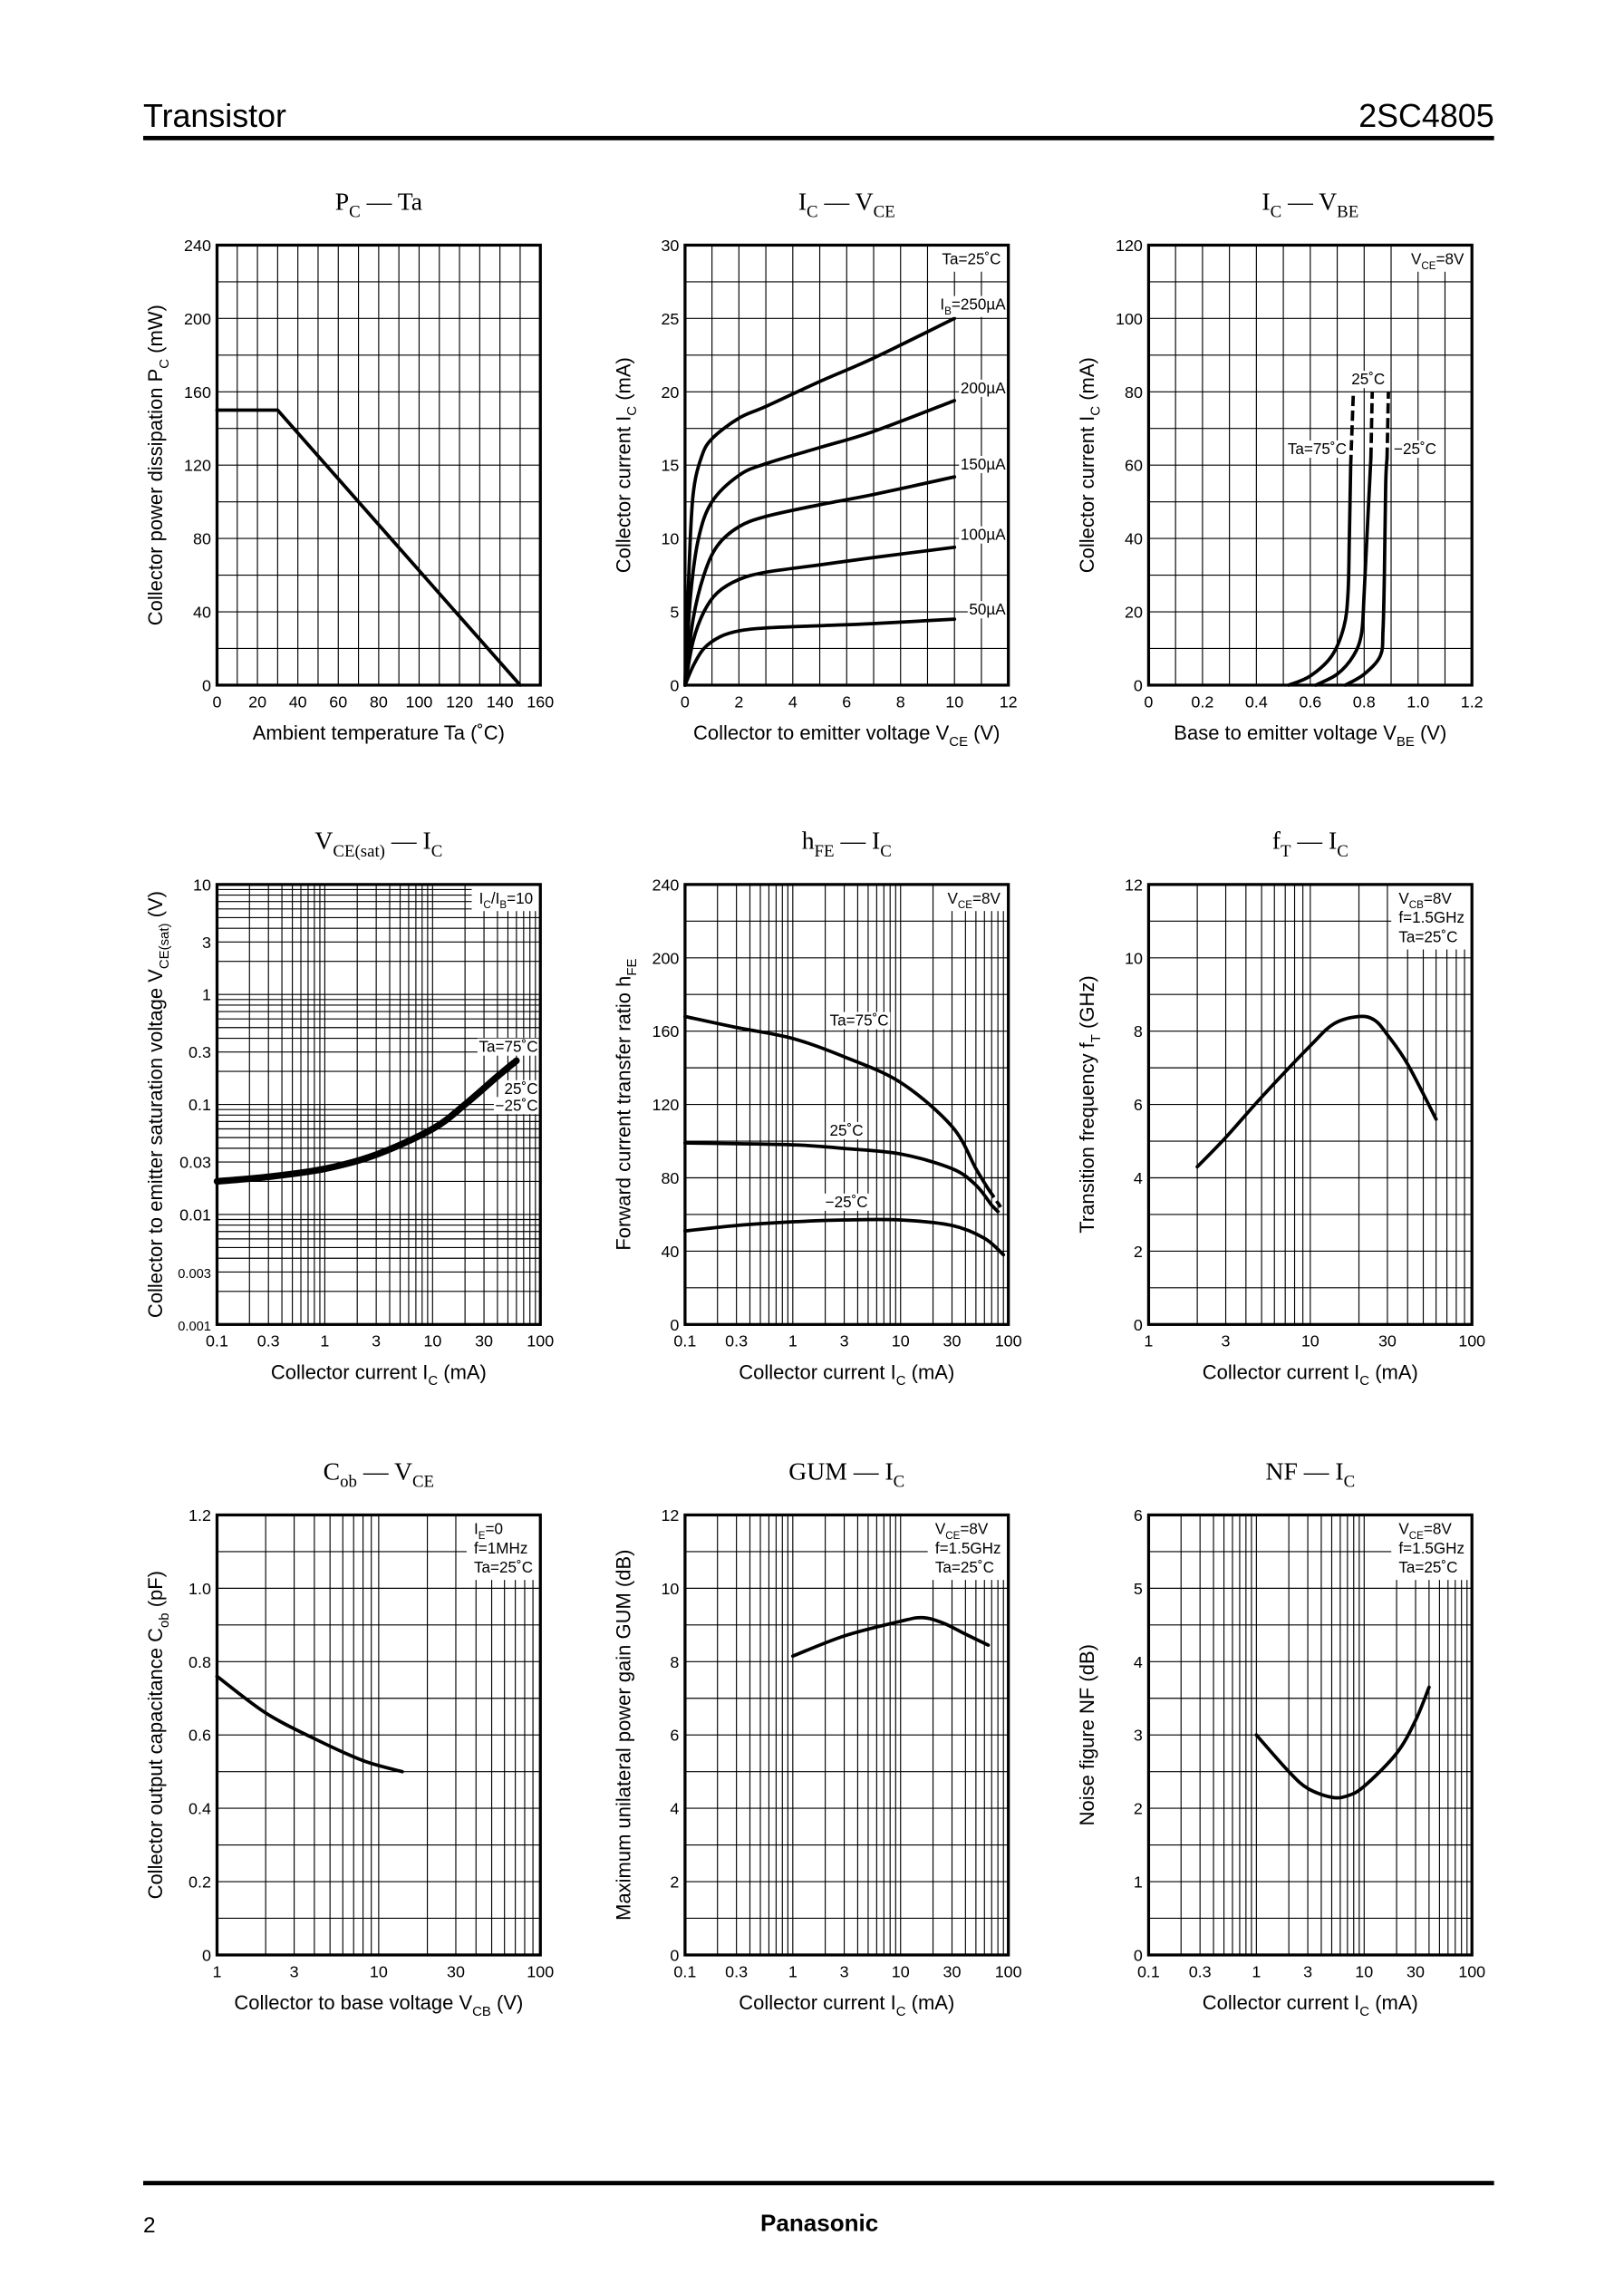 This screenshot has height=2294, width=1624. What do you see at coordinates (155, 1591) in the screenshot?
I see `text-run: (pF)` at bounding box center [155, 1591].